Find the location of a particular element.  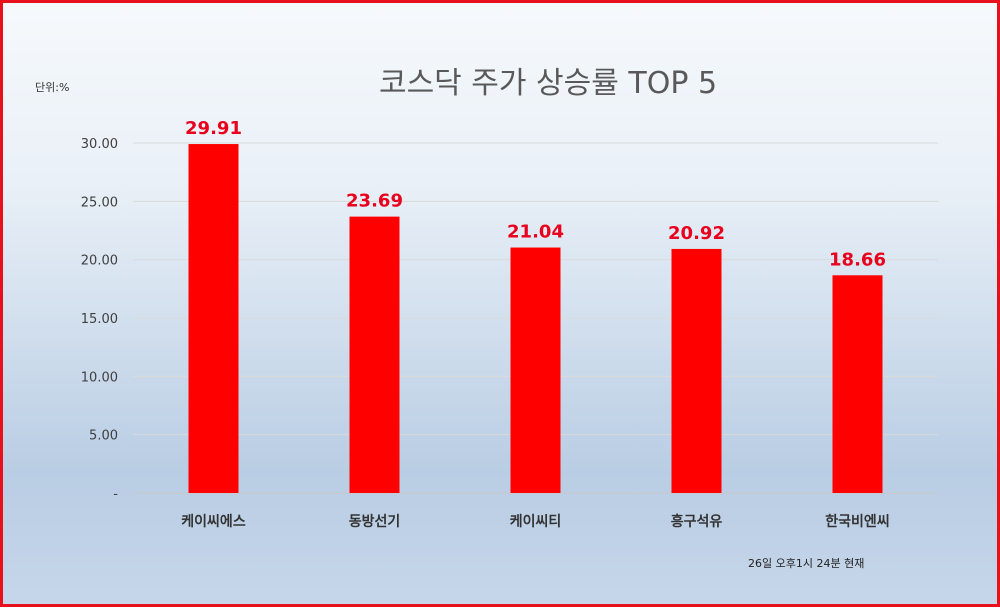

y-tick-label: 30.00 is located at coordinates (99, 144).